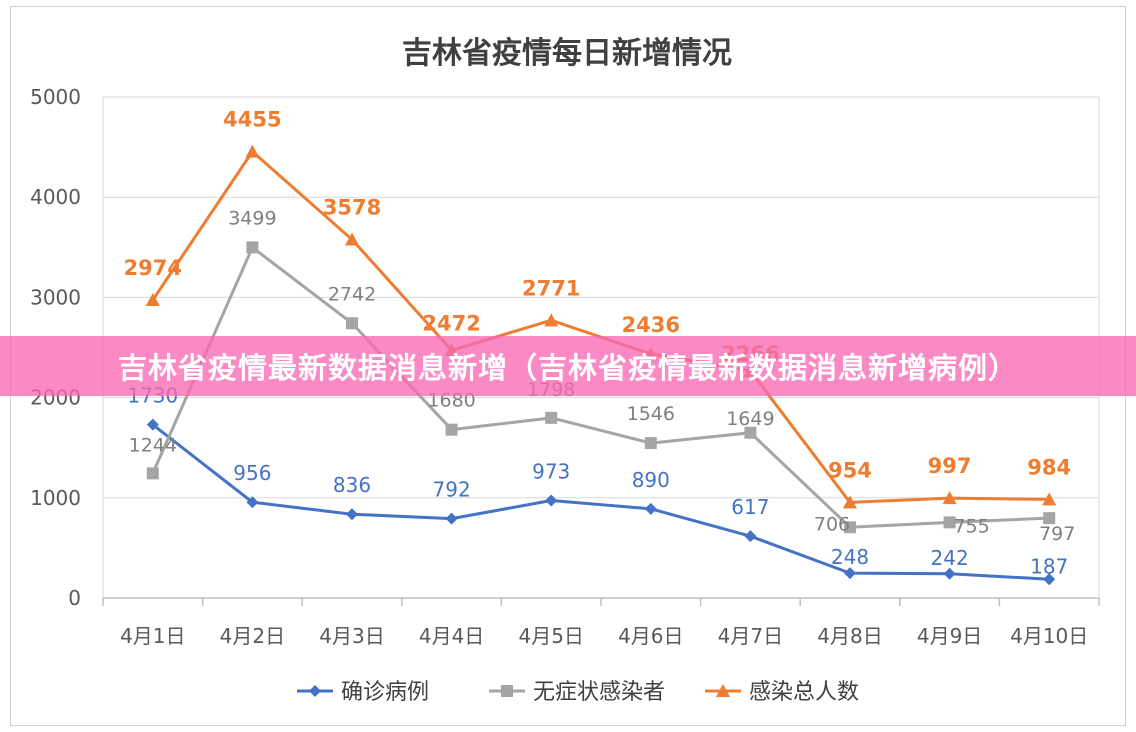 The width and height of the screenshot is (1136, 732). I want to click on data-label: 984, so click(1049, 467).